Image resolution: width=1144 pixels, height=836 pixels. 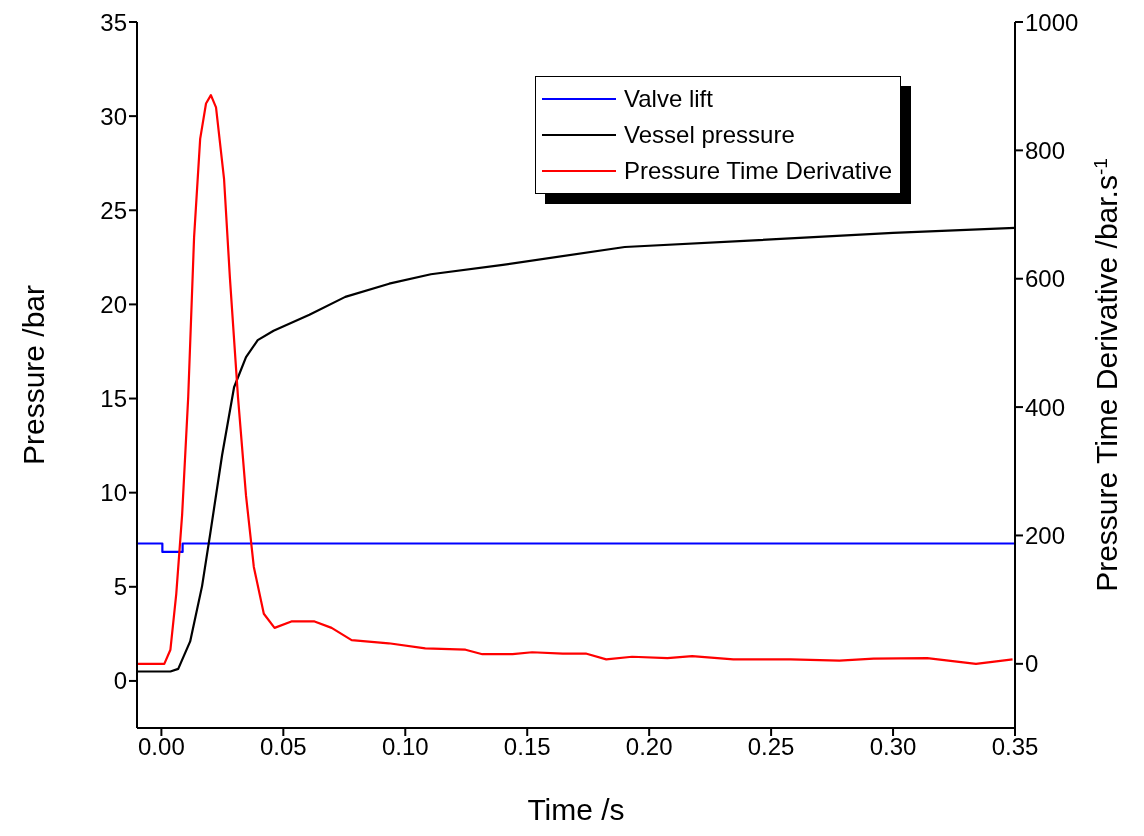 What do you see at coordinates (668, 99) in the screenshot?
I see `legend-label: Valve lift` at bounding box center [668, 99].